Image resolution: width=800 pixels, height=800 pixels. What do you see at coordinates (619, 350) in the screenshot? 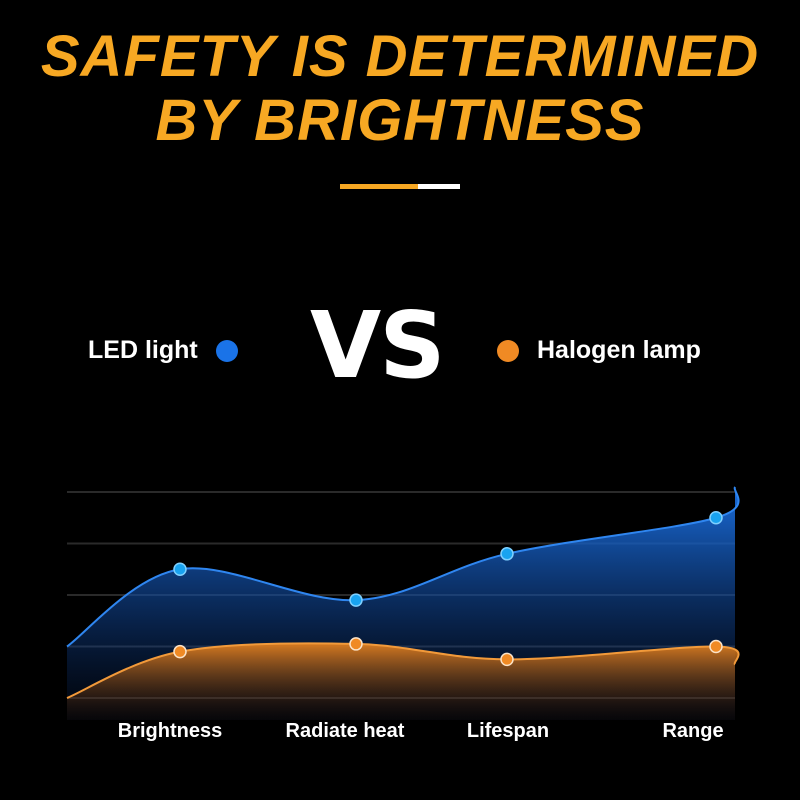
I see `legend-halogen-label: Halogen lamp` at bounding box center [619, 350].